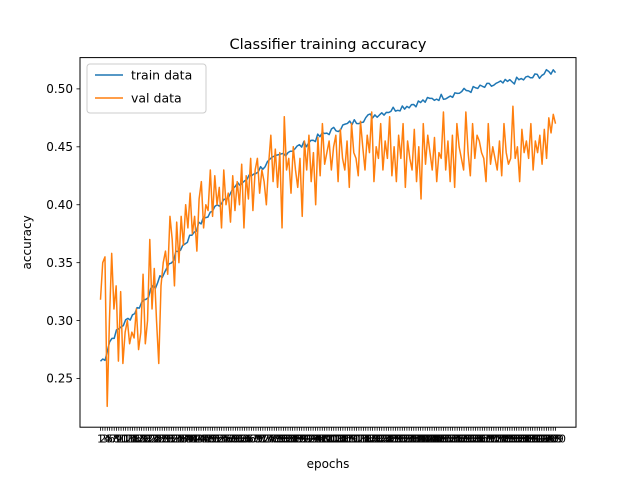 This screenshot has height=480, width=640. I want to click on x-tick-label: 134, so click(404, 439).